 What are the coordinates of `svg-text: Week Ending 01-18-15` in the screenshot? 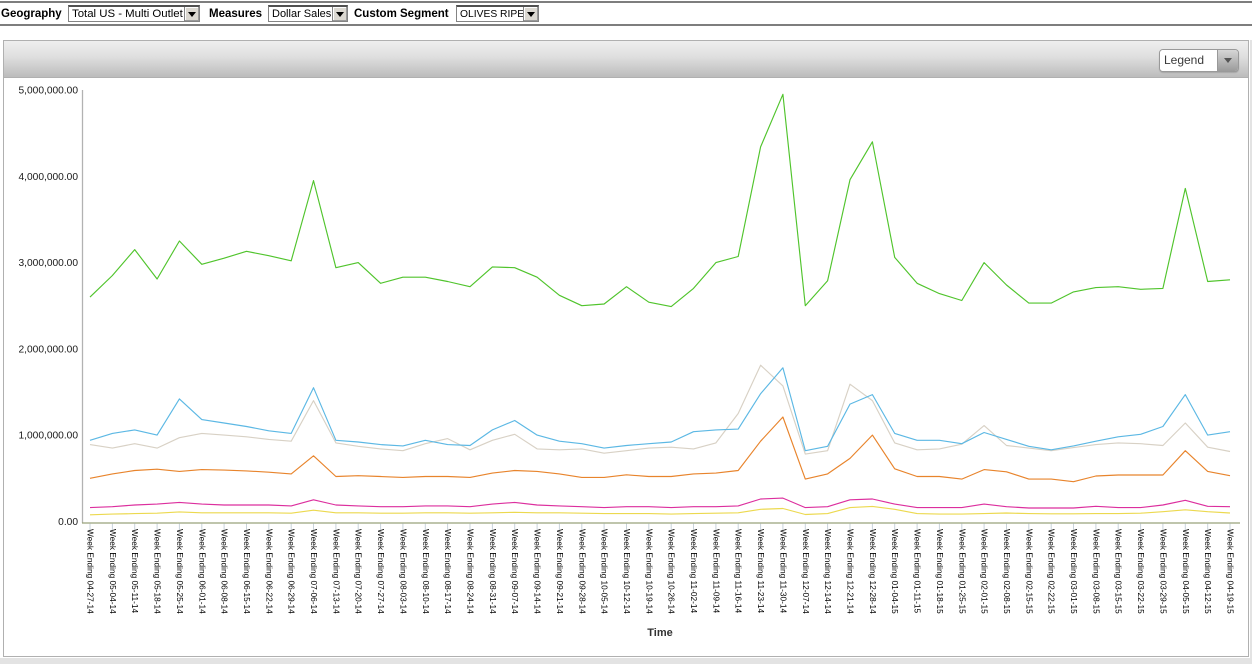 It's located at (940, 571).